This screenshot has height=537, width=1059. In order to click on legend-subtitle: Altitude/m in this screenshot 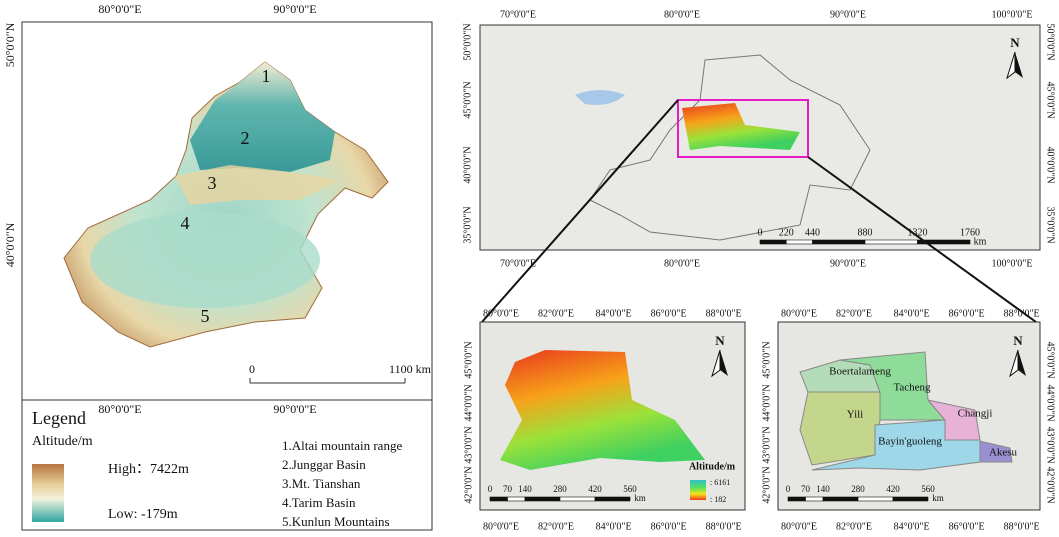, I will do `click(62, 441)`.